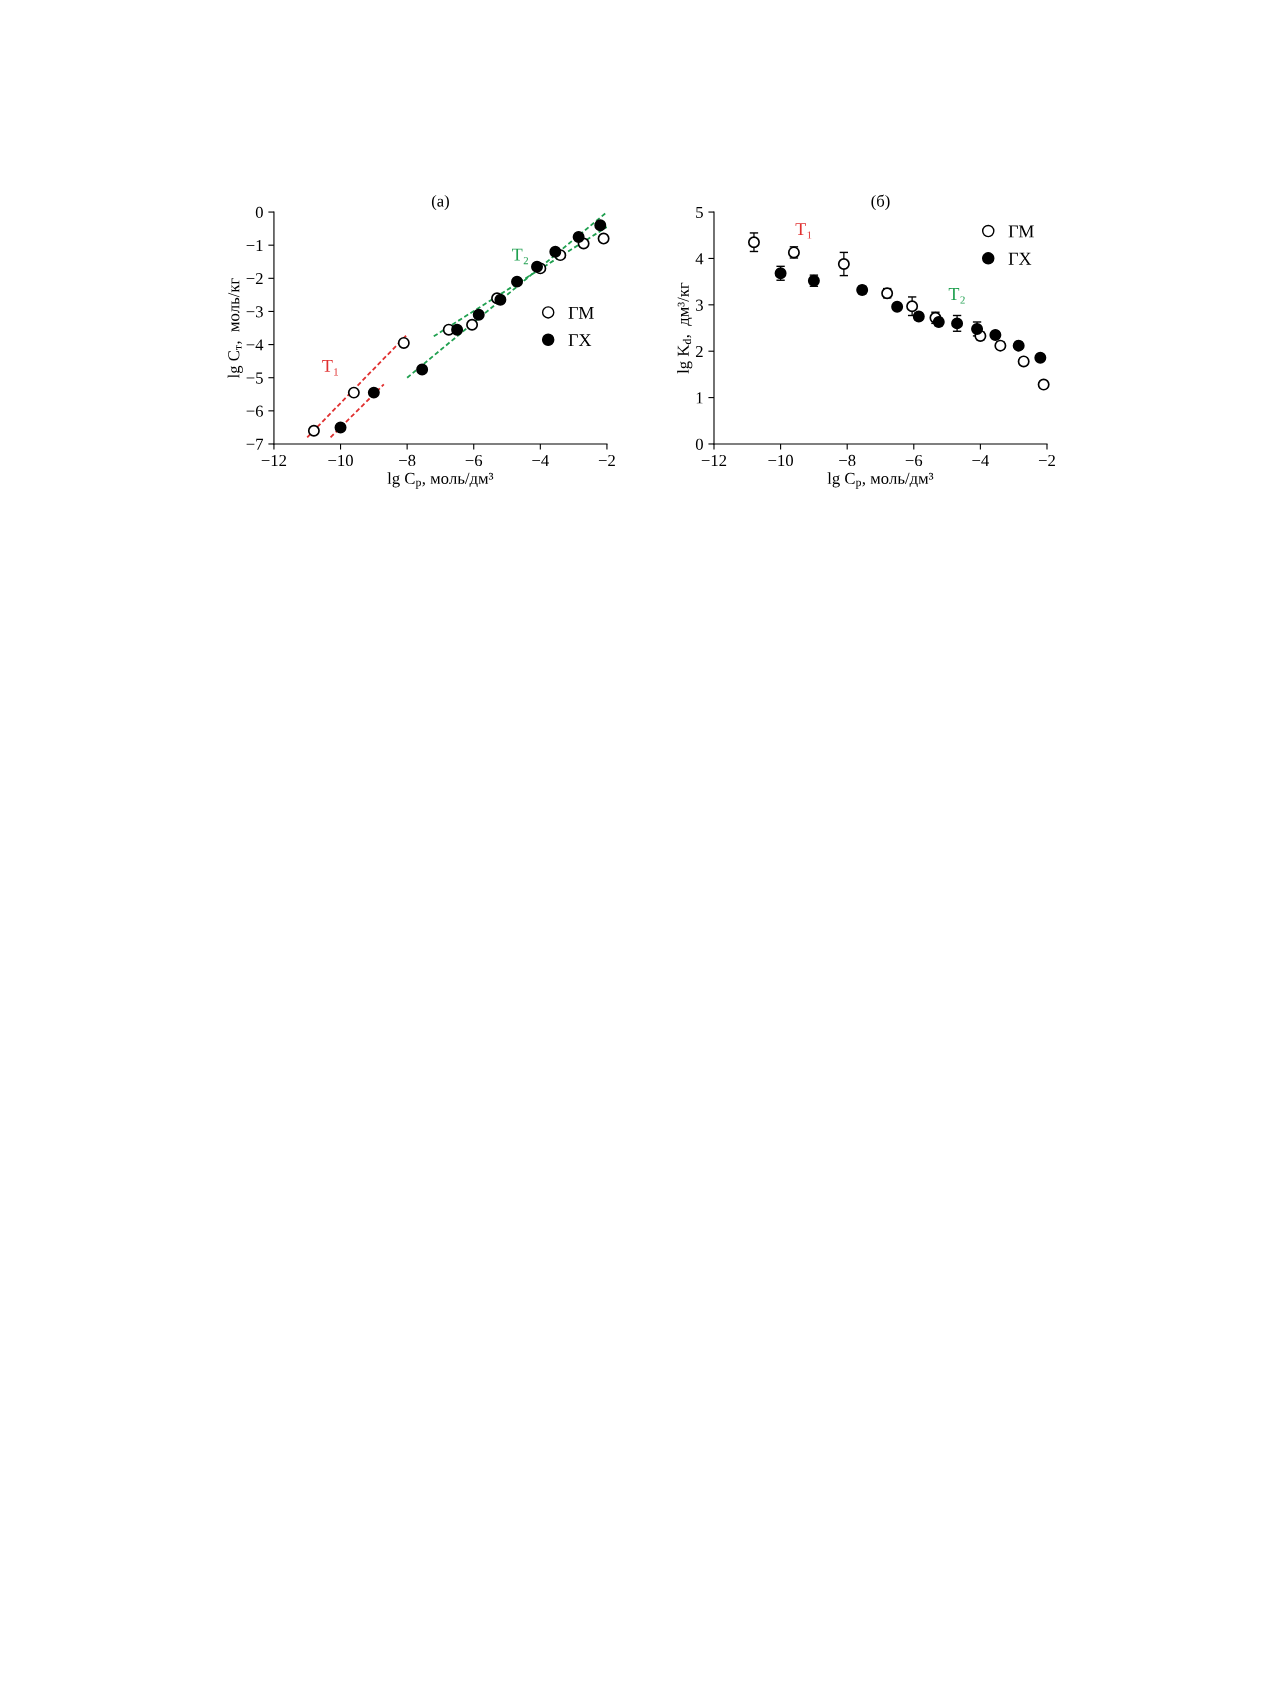 The height and width of the screenshot is (1683, 1270). What do you see at coordinates (235, 328) in the screenshot?
I see `y-axis-title: lg C$_{т}$, моль/кг` at bounding box center [235, 328].